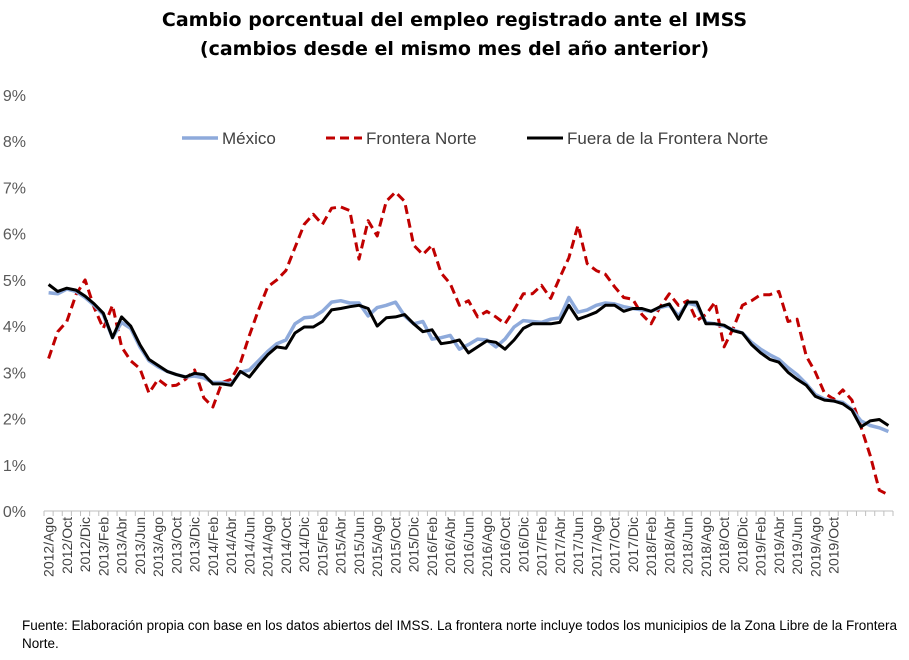 This screenshot has width=909, height=660. I want to click on x-tick-label: 2013/Abr, so click(122, 545).